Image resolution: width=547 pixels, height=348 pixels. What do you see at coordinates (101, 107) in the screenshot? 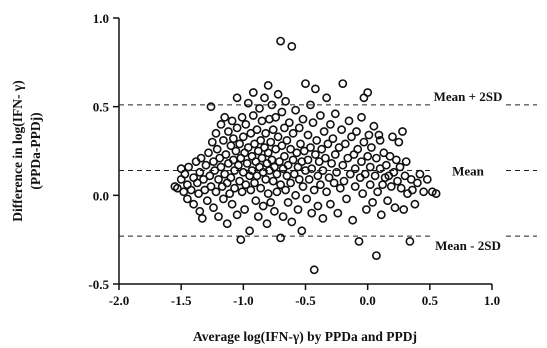
I see `y-tick-label: 0.5` at bounding box center [101, 107].